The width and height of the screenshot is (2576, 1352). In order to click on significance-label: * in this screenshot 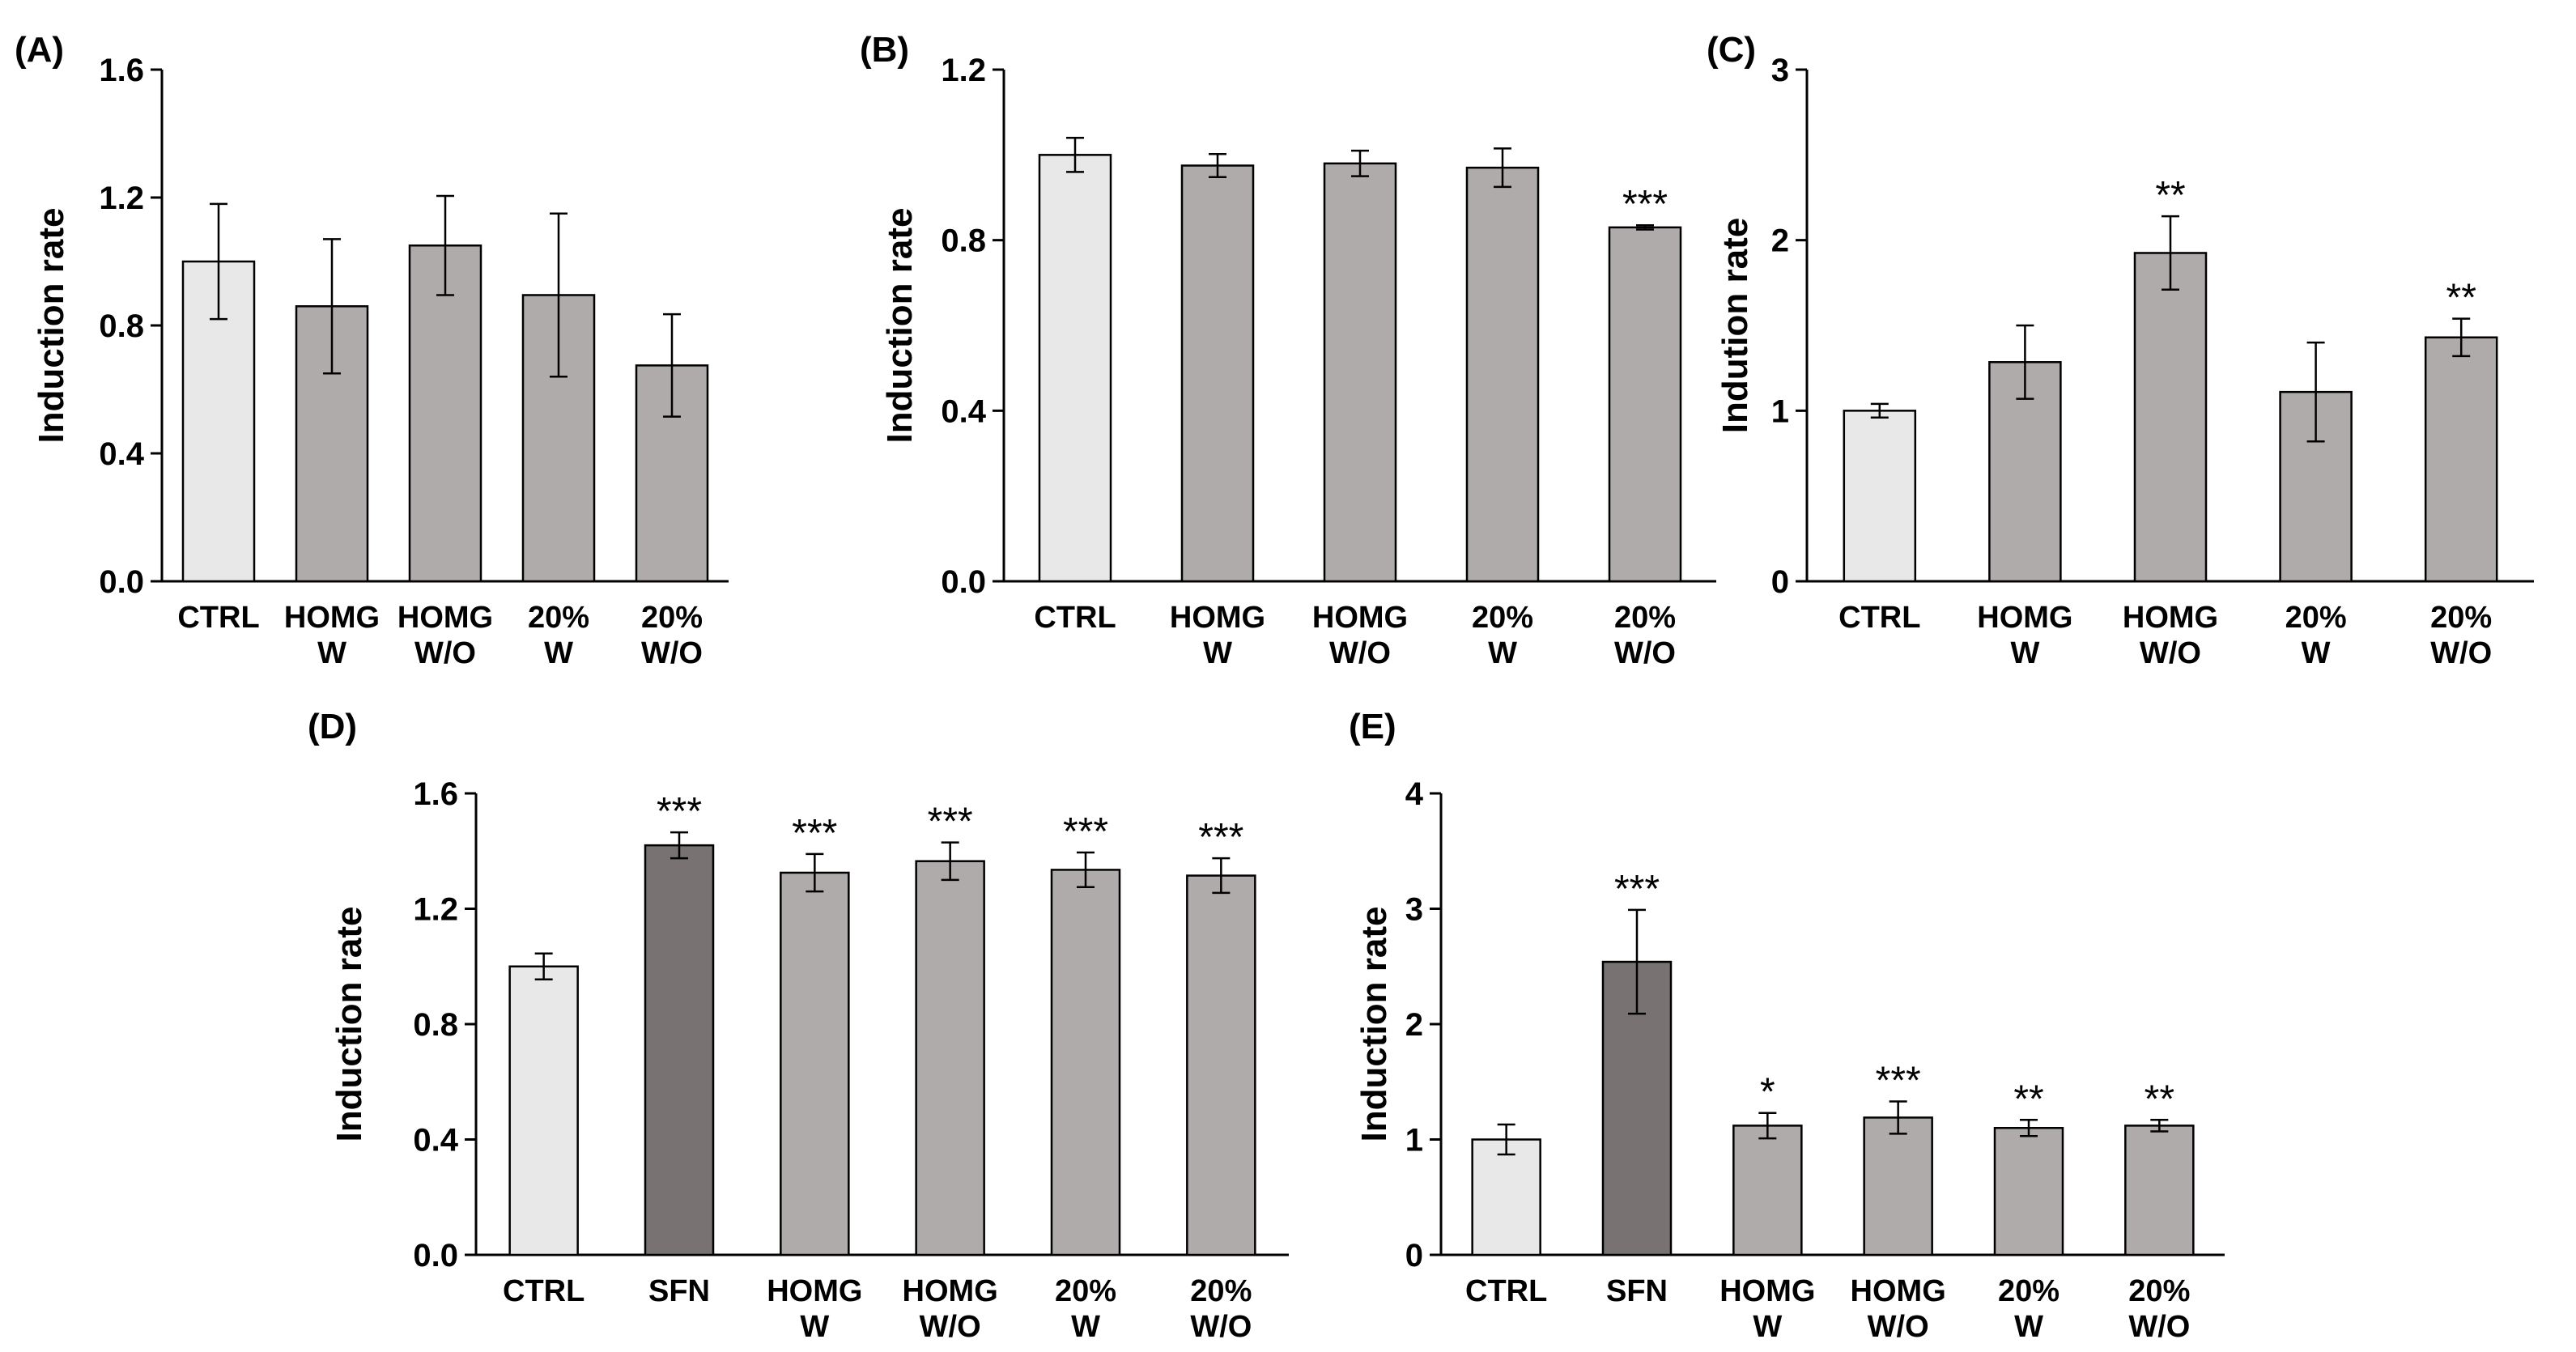, I will do `click(1767, 1092)`.